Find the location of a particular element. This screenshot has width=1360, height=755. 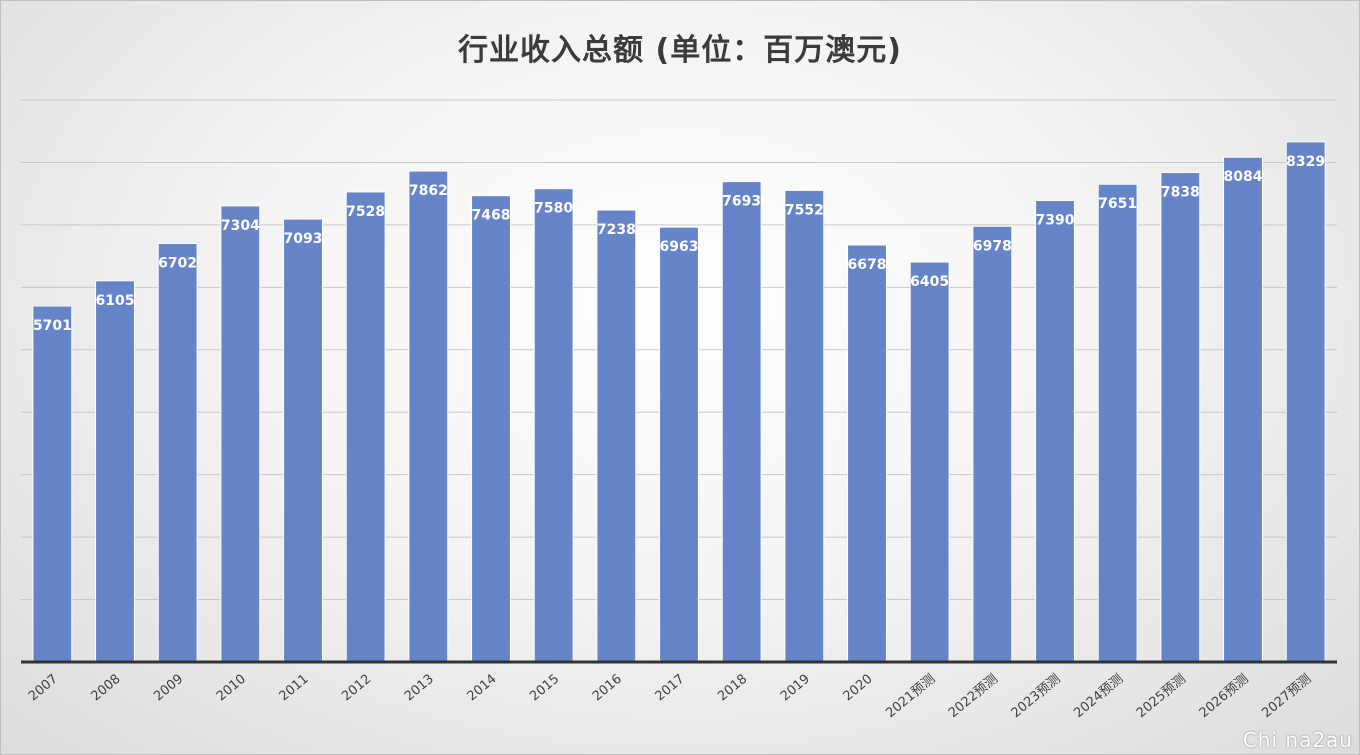

data-label: 8329 is located at coordinates (1305, 162).